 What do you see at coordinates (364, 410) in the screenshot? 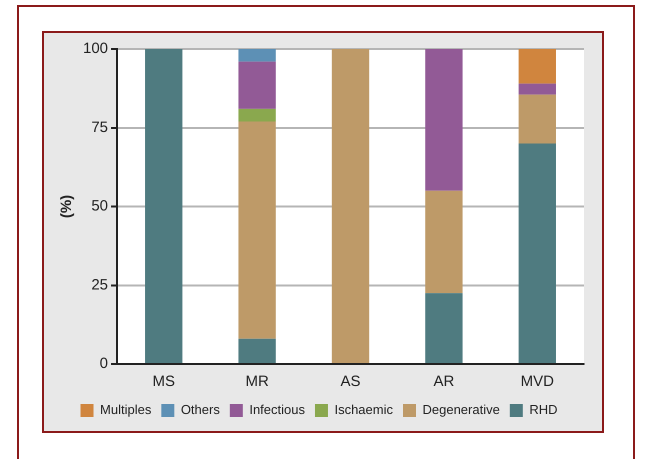
I see `legend-label: Ischaemic` at bounding box center [364, 410].